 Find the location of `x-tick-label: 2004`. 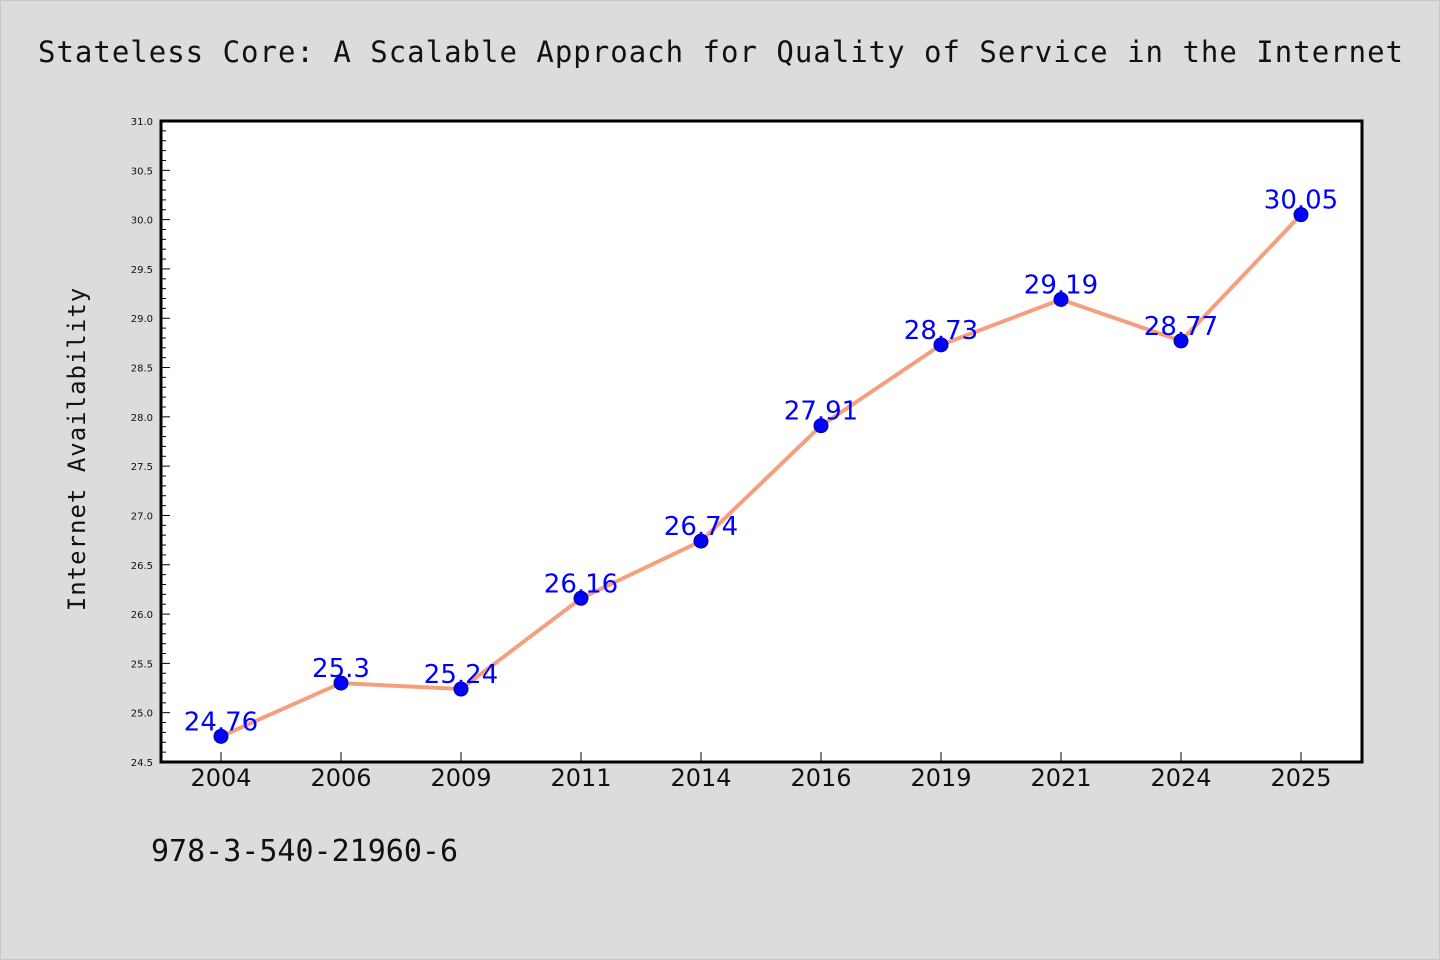

x-tick-label: 2004 is located at coordinates (220, 778).